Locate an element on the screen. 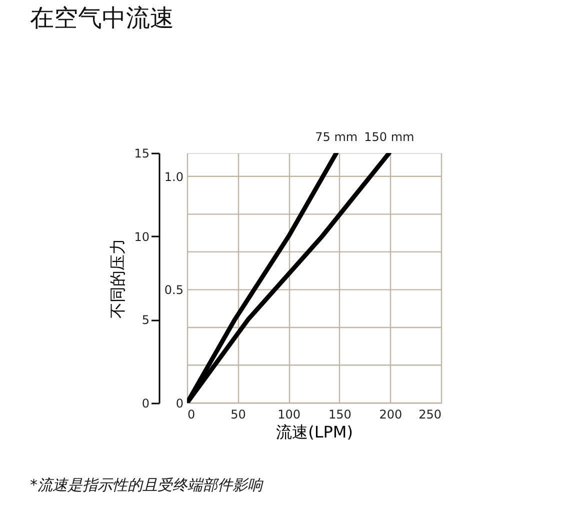  text: *流速是指示性的且受终端部件影响 is located at coordinates (147, 485).